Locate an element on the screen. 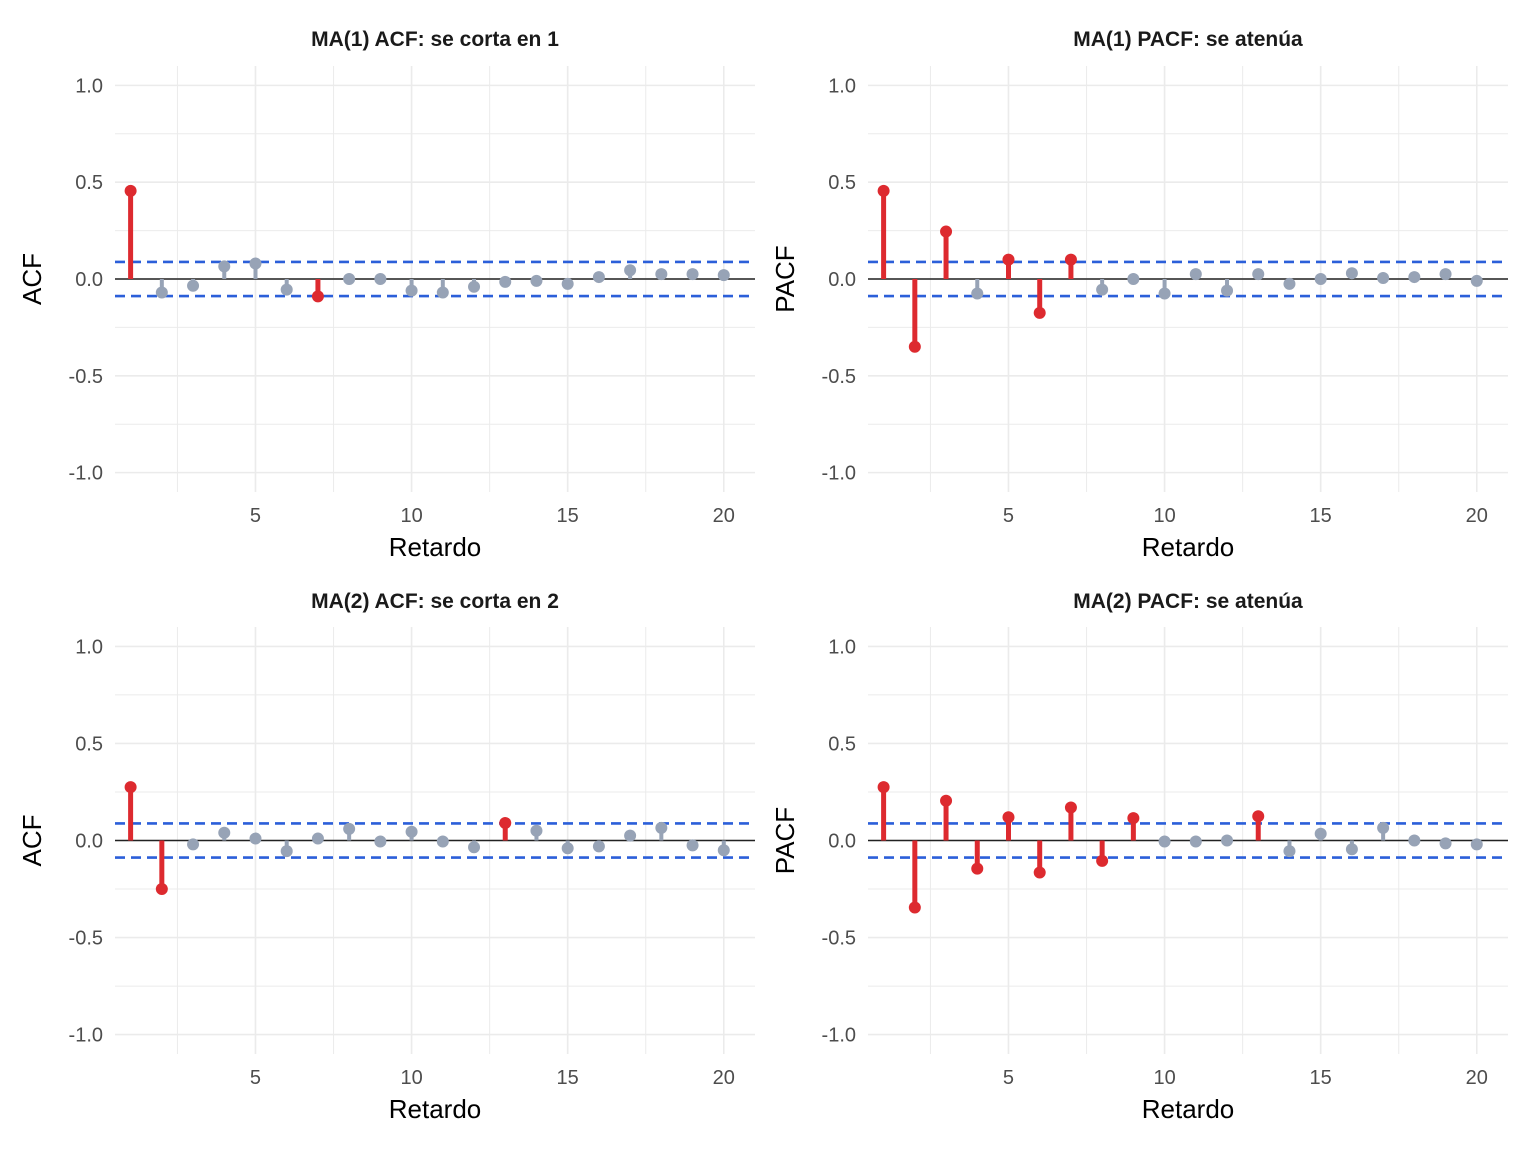 The image size is (1536, 1152). x-tick-label: 20 is located at coordinates (724, 1078).